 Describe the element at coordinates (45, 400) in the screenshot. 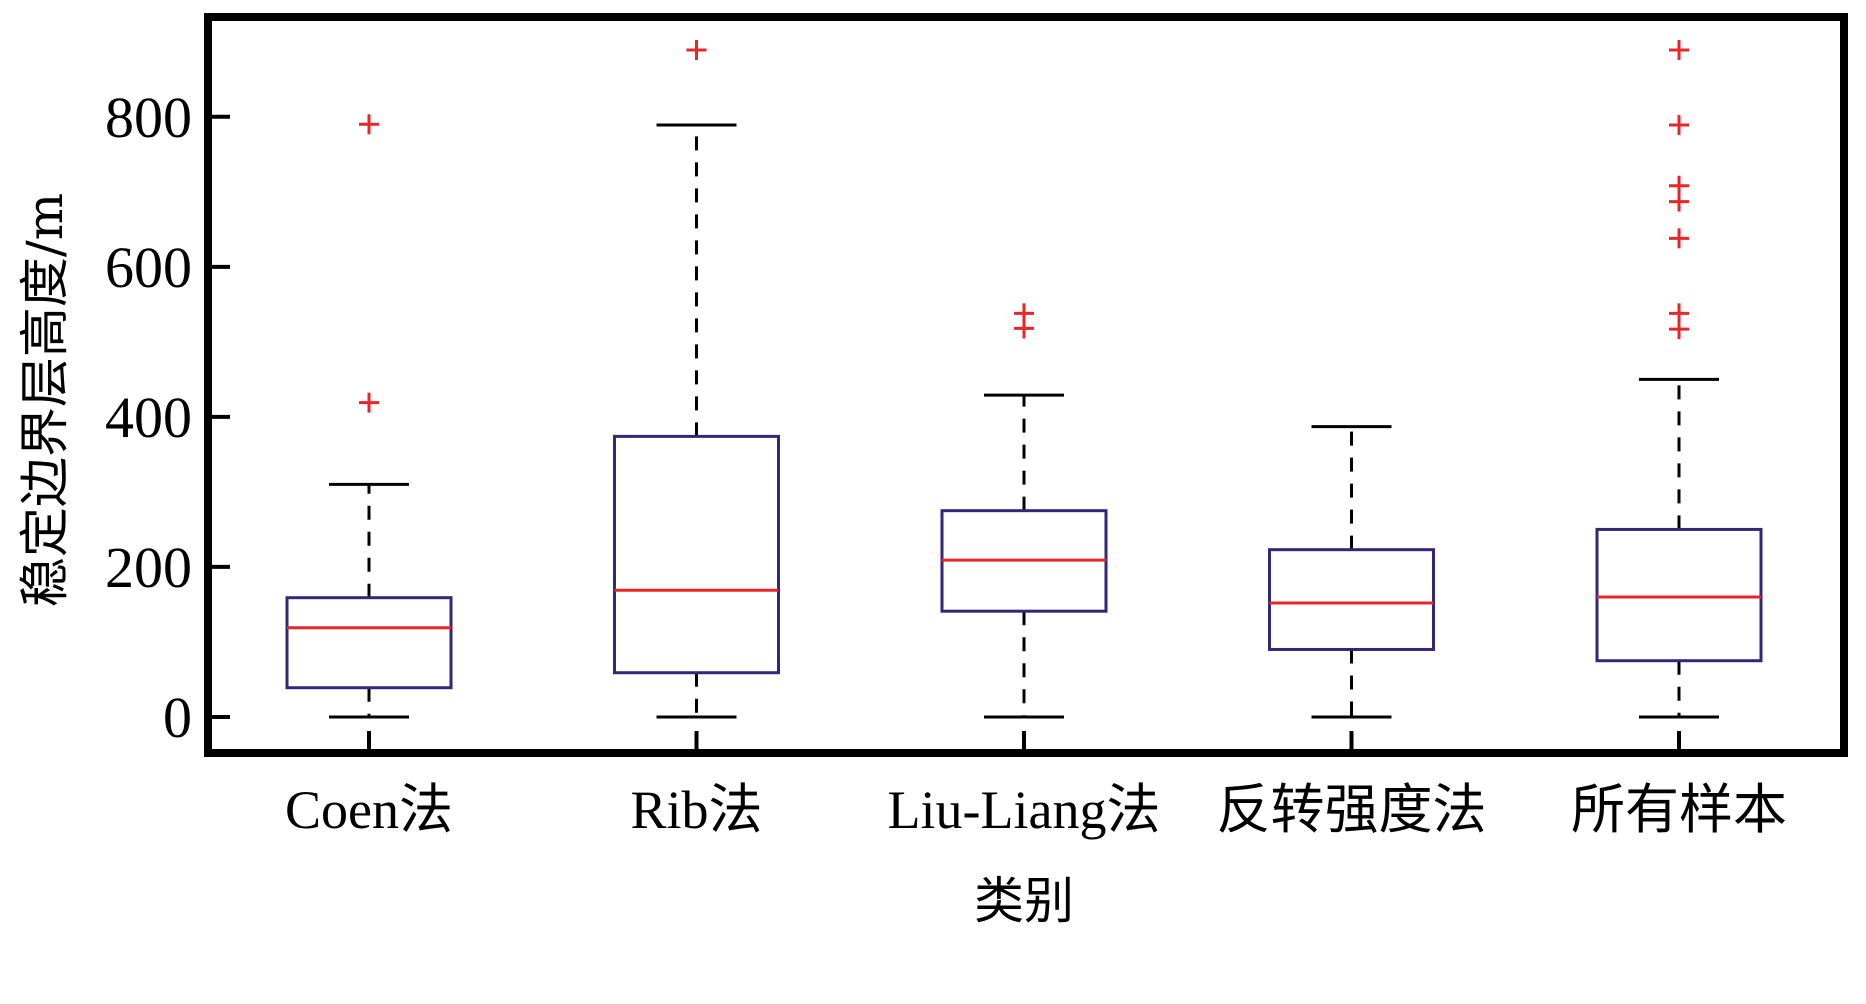

I see `y-axis-title: 稳定边界层高度/m` at that location.